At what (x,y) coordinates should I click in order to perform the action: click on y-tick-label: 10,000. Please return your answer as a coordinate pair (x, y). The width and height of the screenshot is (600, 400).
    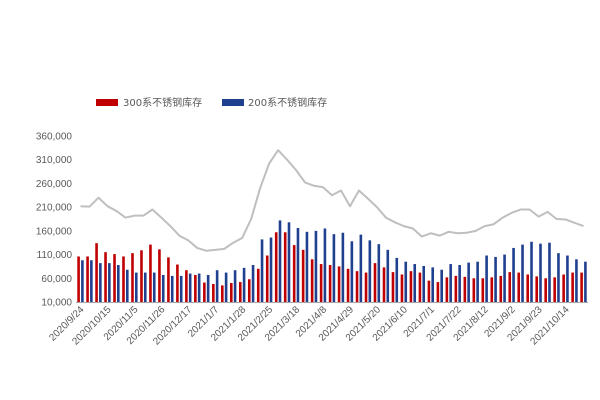
    Looking at the image, I should click on (56, 303).